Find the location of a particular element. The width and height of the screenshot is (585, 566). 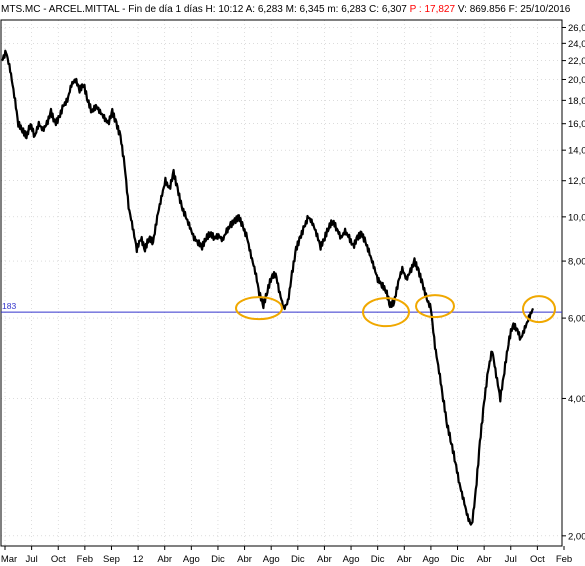

header-p-value: 17,827 is located at coordinates (439, 9).